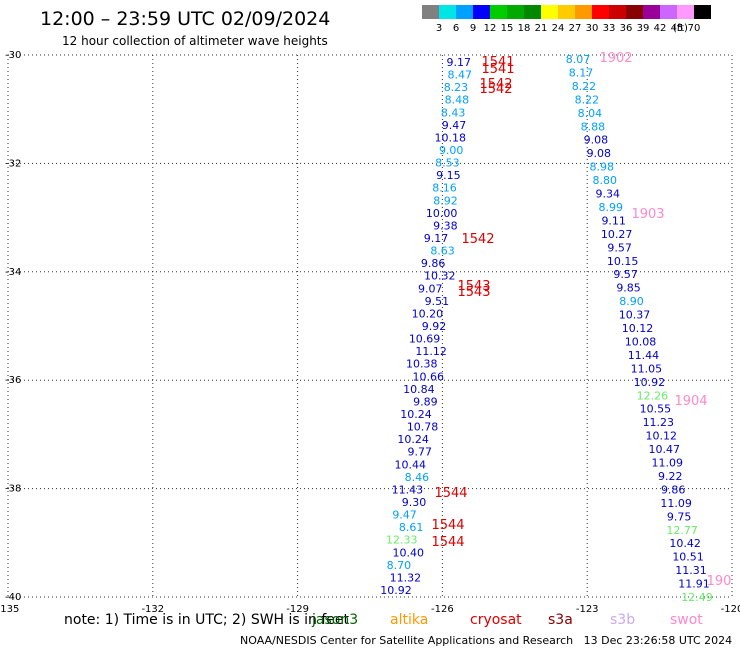 Image resolution: width=740 pixels, height=650 pixels. What do you see at coordinates (658, 640) in the screenshot?
I see `credit-timestamp: 13 Dec 23:26:58 UTC 2024` at bounding box center [658, 640].